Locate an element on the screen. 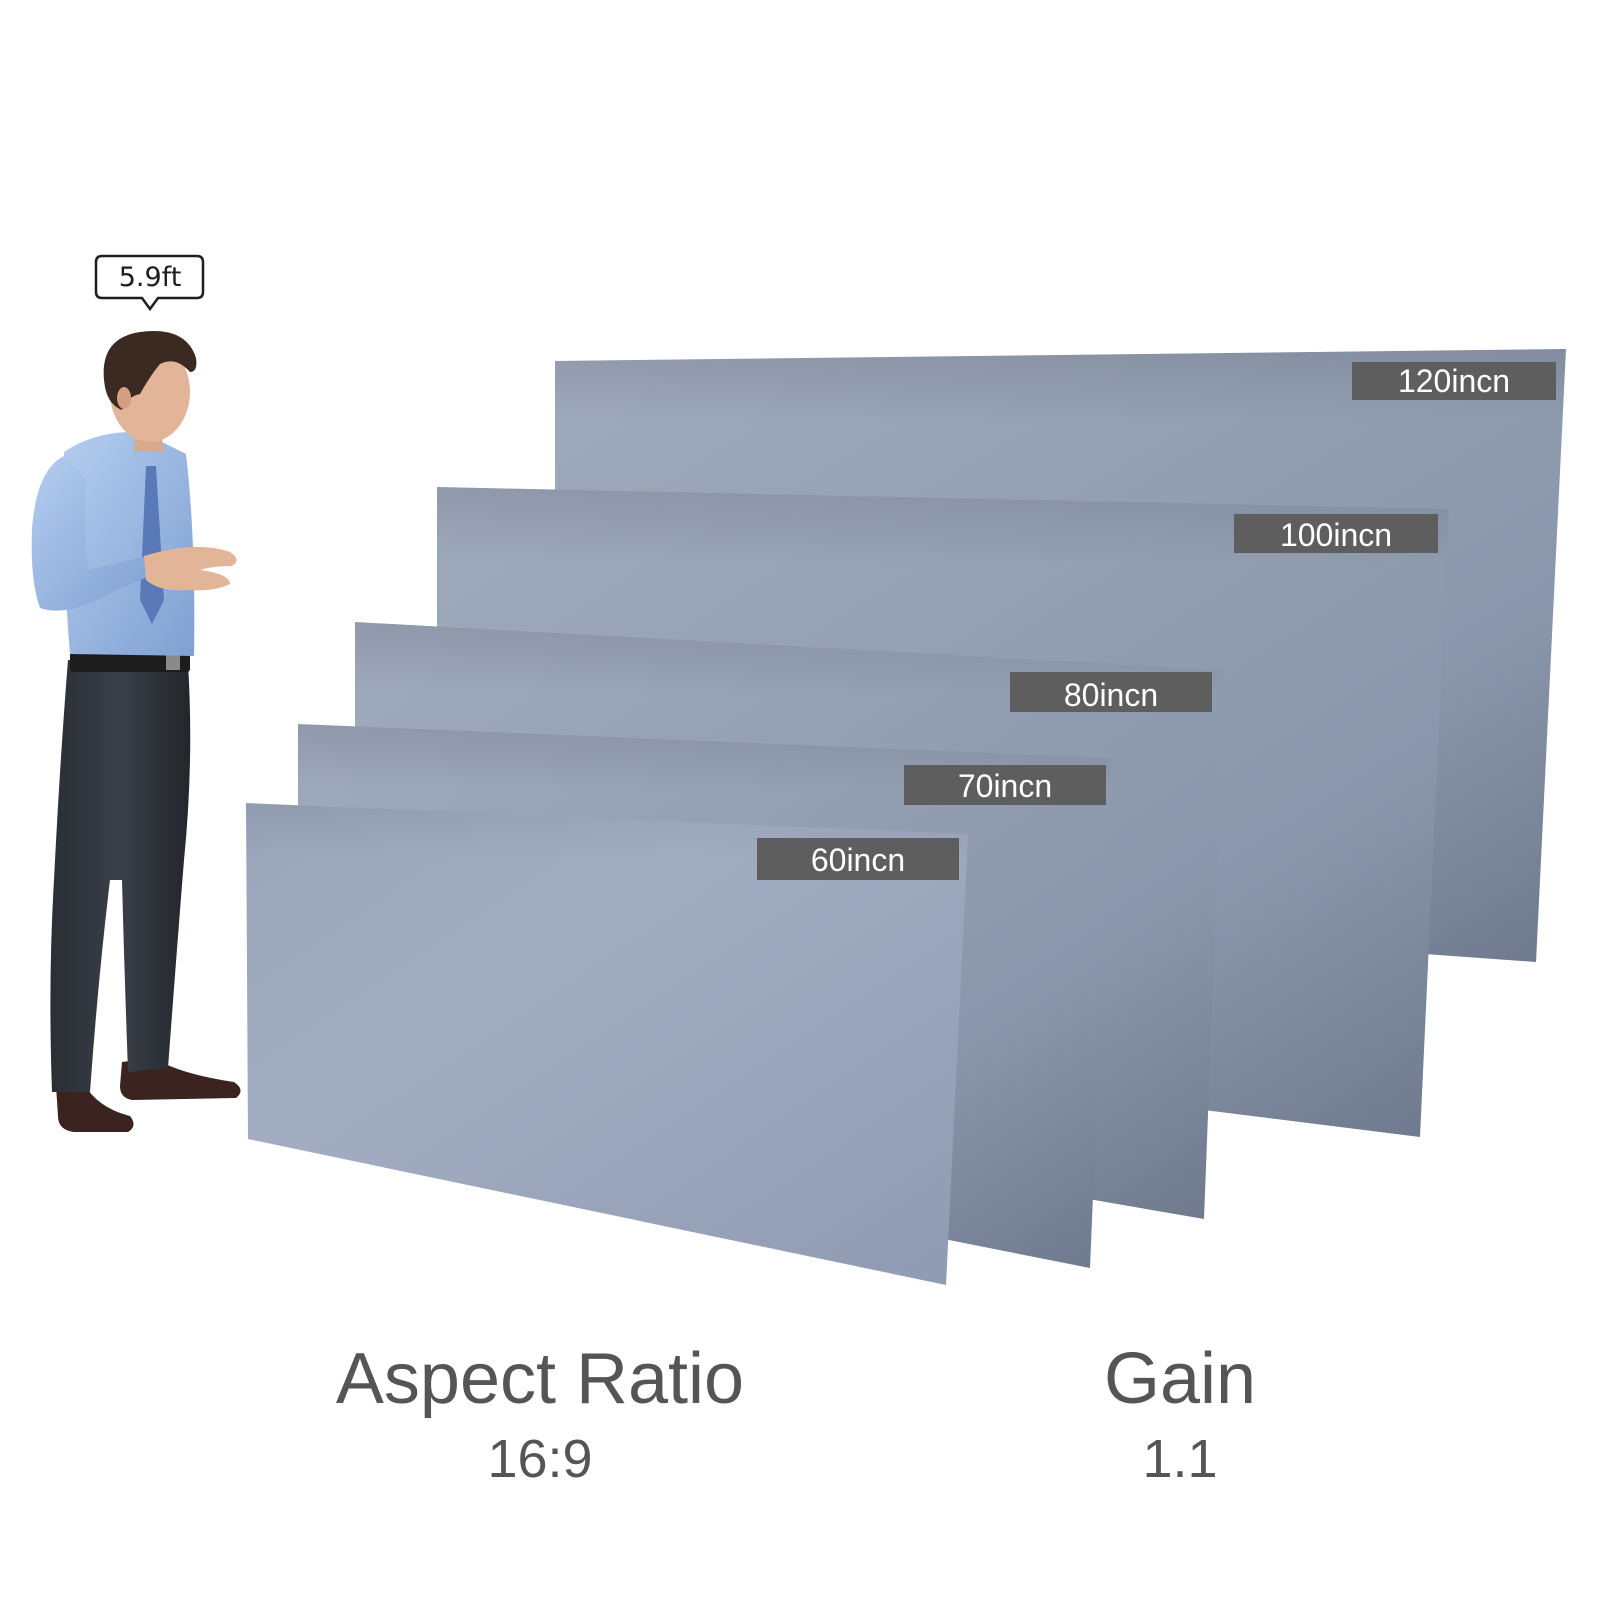 The width and height of the screenshot is (1600, 1600). gain-value: 1.1 is located at coordinates (1180, 1459).